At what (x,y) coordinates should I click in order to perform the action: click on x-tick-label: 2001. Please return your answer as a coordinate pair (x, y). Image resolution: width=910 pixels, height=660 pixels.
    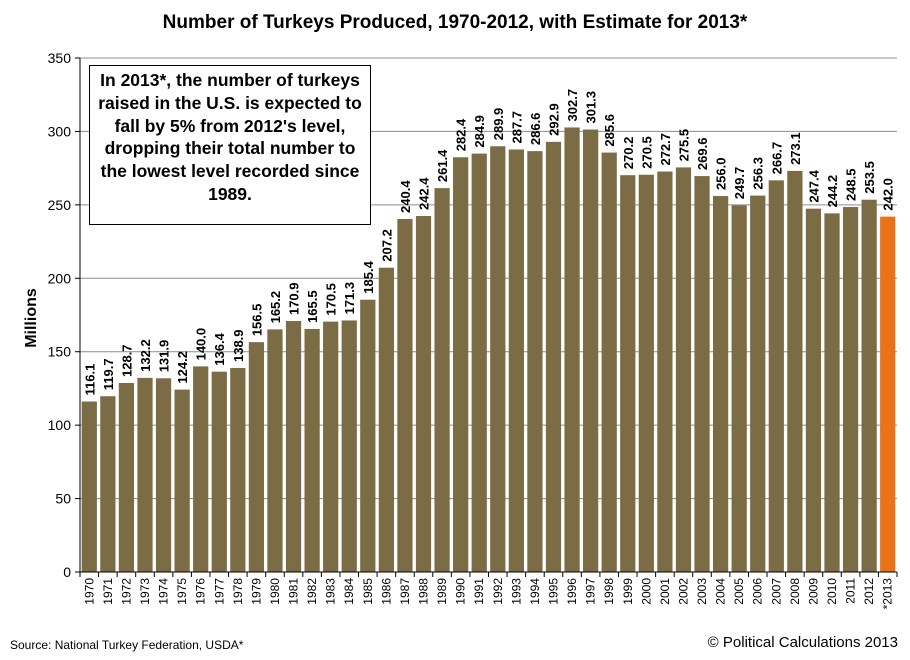
    Looking at the image, I should click on (665, 591).